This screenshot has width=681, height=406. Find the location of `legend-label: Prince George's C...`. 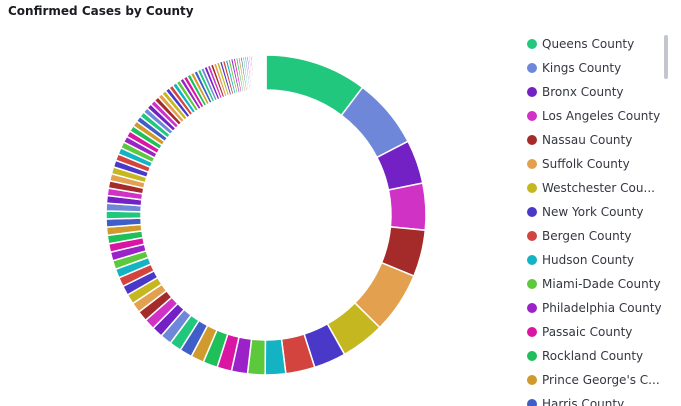

legend-label: Prince George's C... is located at coordinates (601, 380).